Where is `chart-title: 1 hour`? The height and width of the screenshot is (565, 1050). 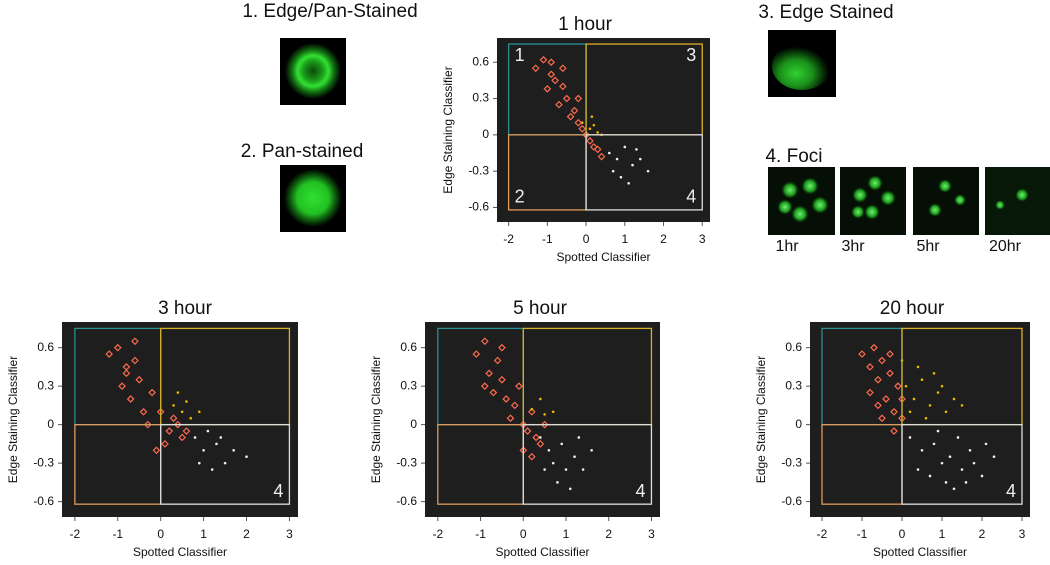
chart-title: 1 hour is located at coordinates (585, 24).